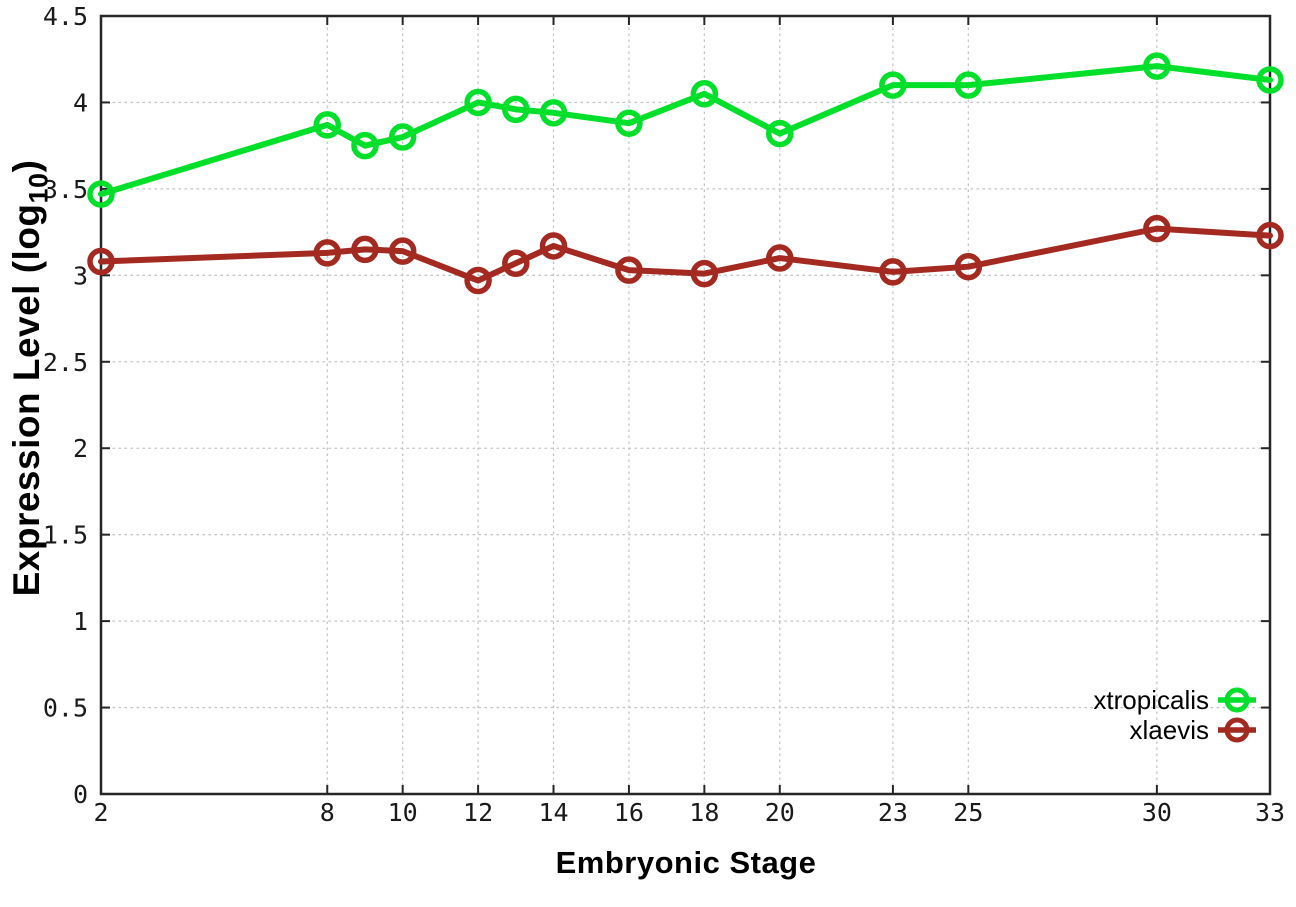 Image resolution: width=1296 pixels, height=907 pixels. Describe the element at coordinates (686, 862) in the screenshot. I see `x-axis-title: Embryonic Stage` at that location.